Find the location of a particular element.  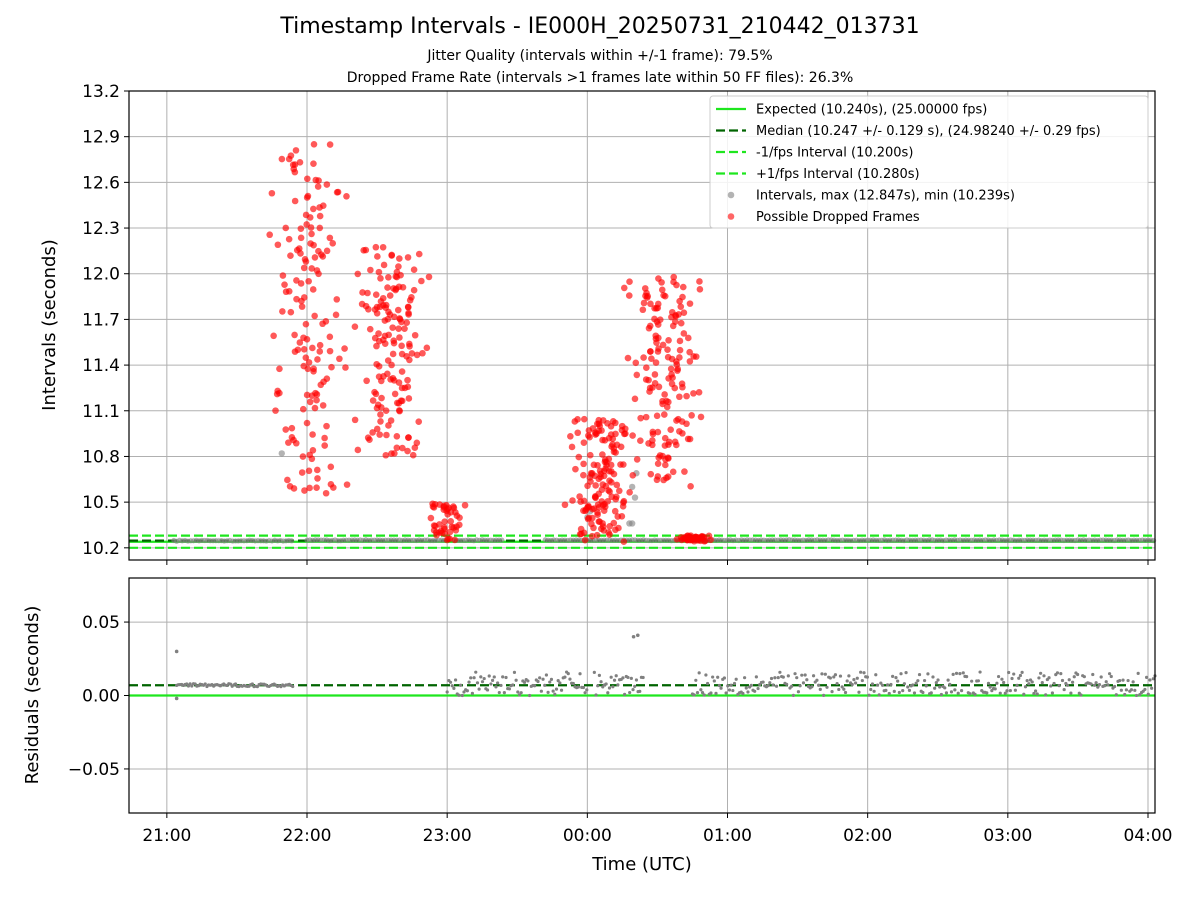

legend-entry-label: -1/fps Interval (10.200s) is located at coordinates (834, 153).